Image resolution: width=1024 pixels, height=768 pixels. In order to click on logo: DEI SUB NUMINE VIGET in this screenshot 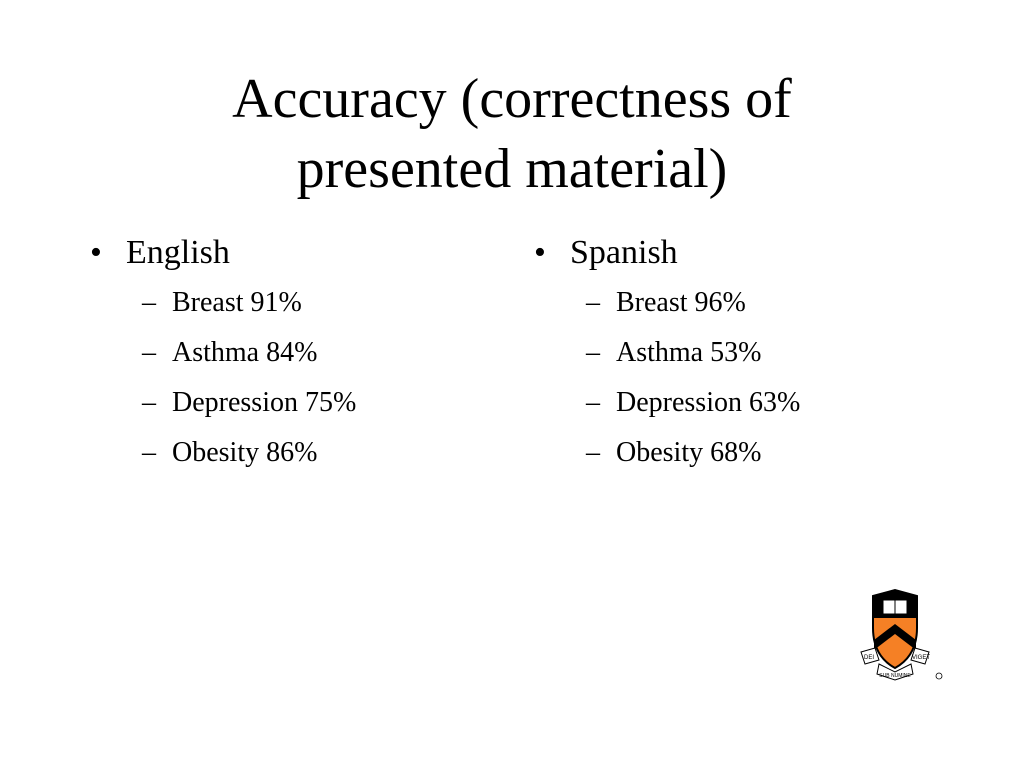, I will do `click(901, 634)`.